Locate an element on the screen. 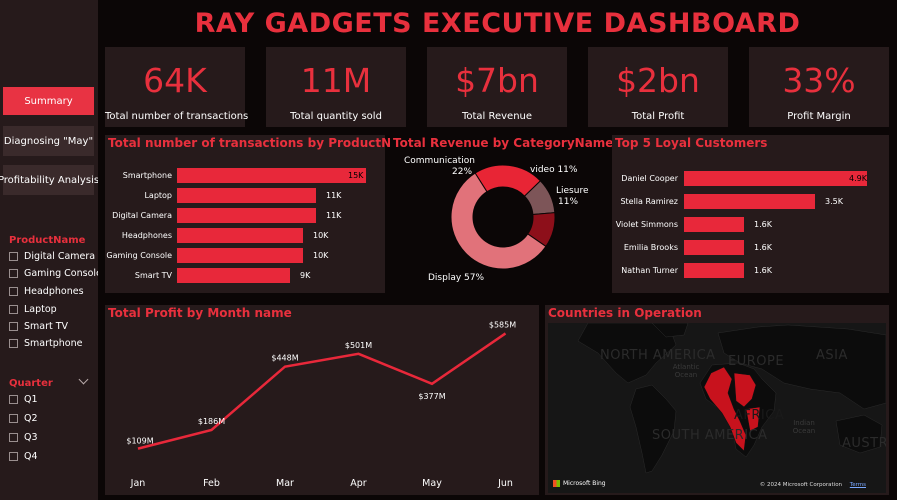 Image resolution: width=897 pixels, height=500 pixels. bar-category-label: Laptop is located at coordinates (158, 195).